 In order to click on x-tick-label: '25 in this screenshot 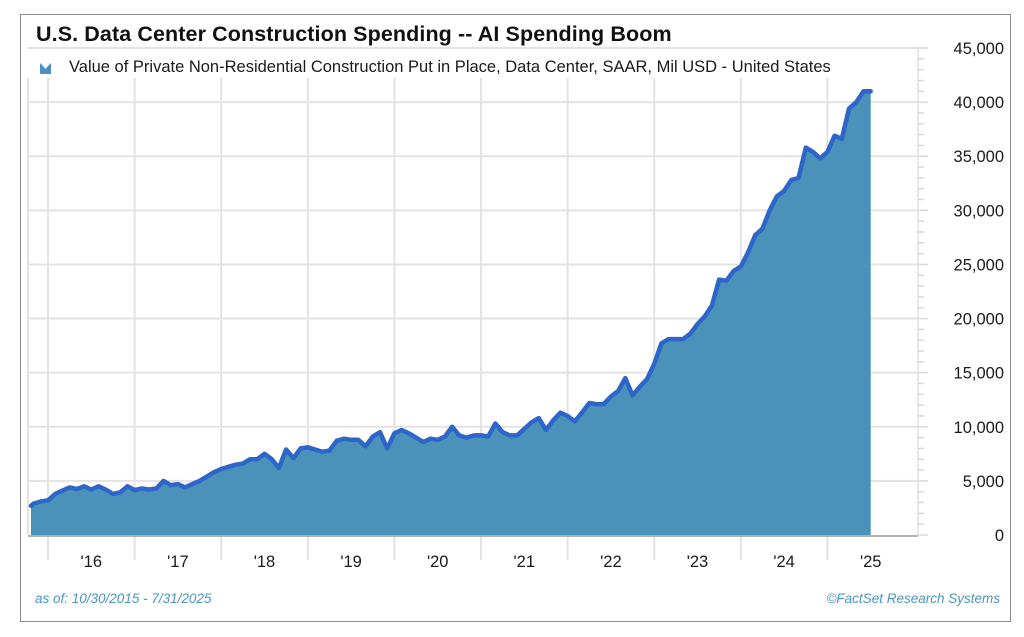, I will do `click(871, 562)`.